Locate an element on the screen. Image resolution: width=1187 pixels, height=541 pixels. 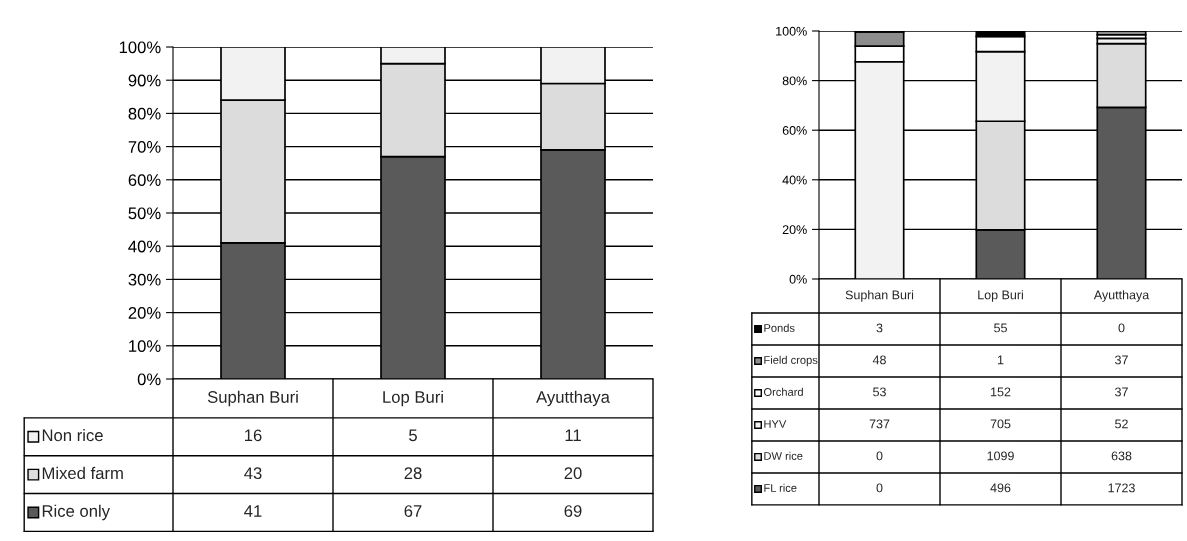
text: 55 is located at coordinates (1000, 328).